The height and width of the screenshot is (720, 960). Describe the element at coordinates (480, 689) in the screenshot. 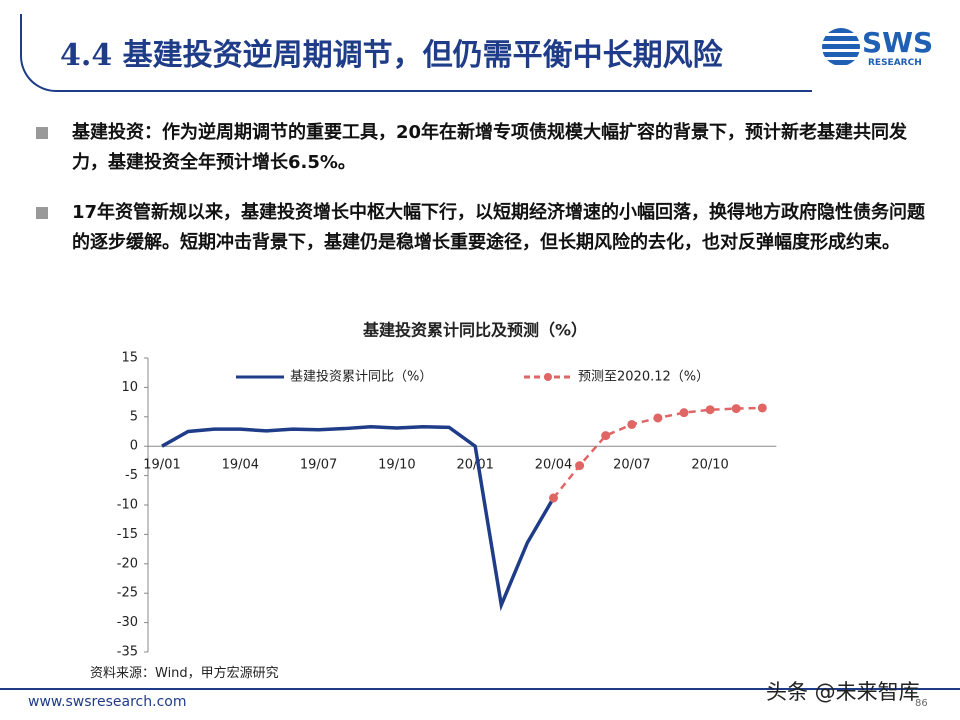

I see `footer-line` at that location.